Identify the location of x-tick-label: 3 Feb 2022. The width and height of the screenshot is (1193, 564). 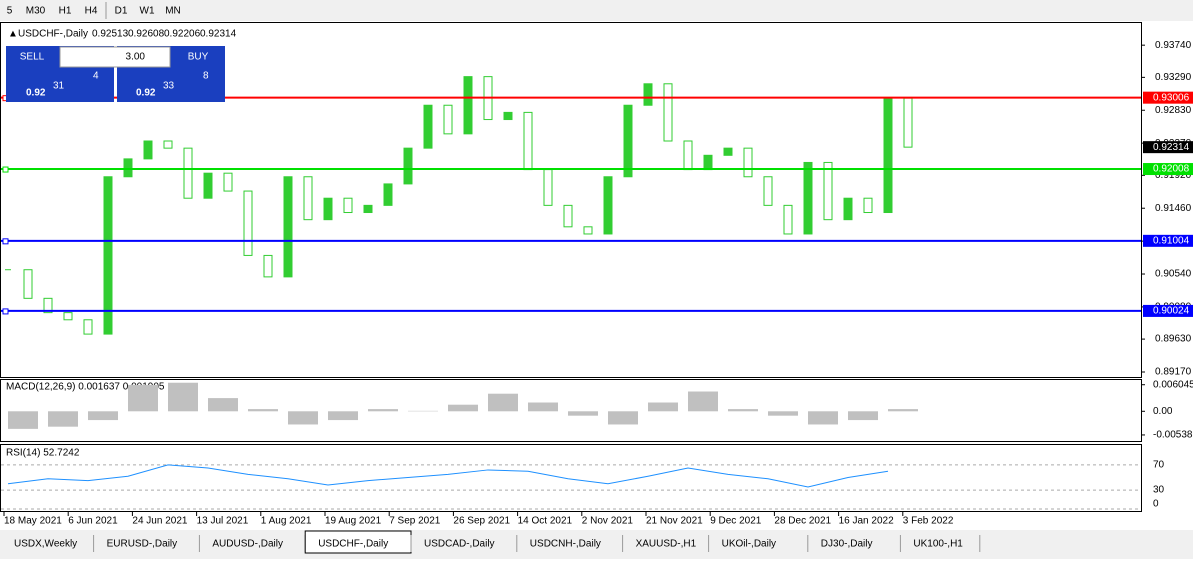
(928, 521).